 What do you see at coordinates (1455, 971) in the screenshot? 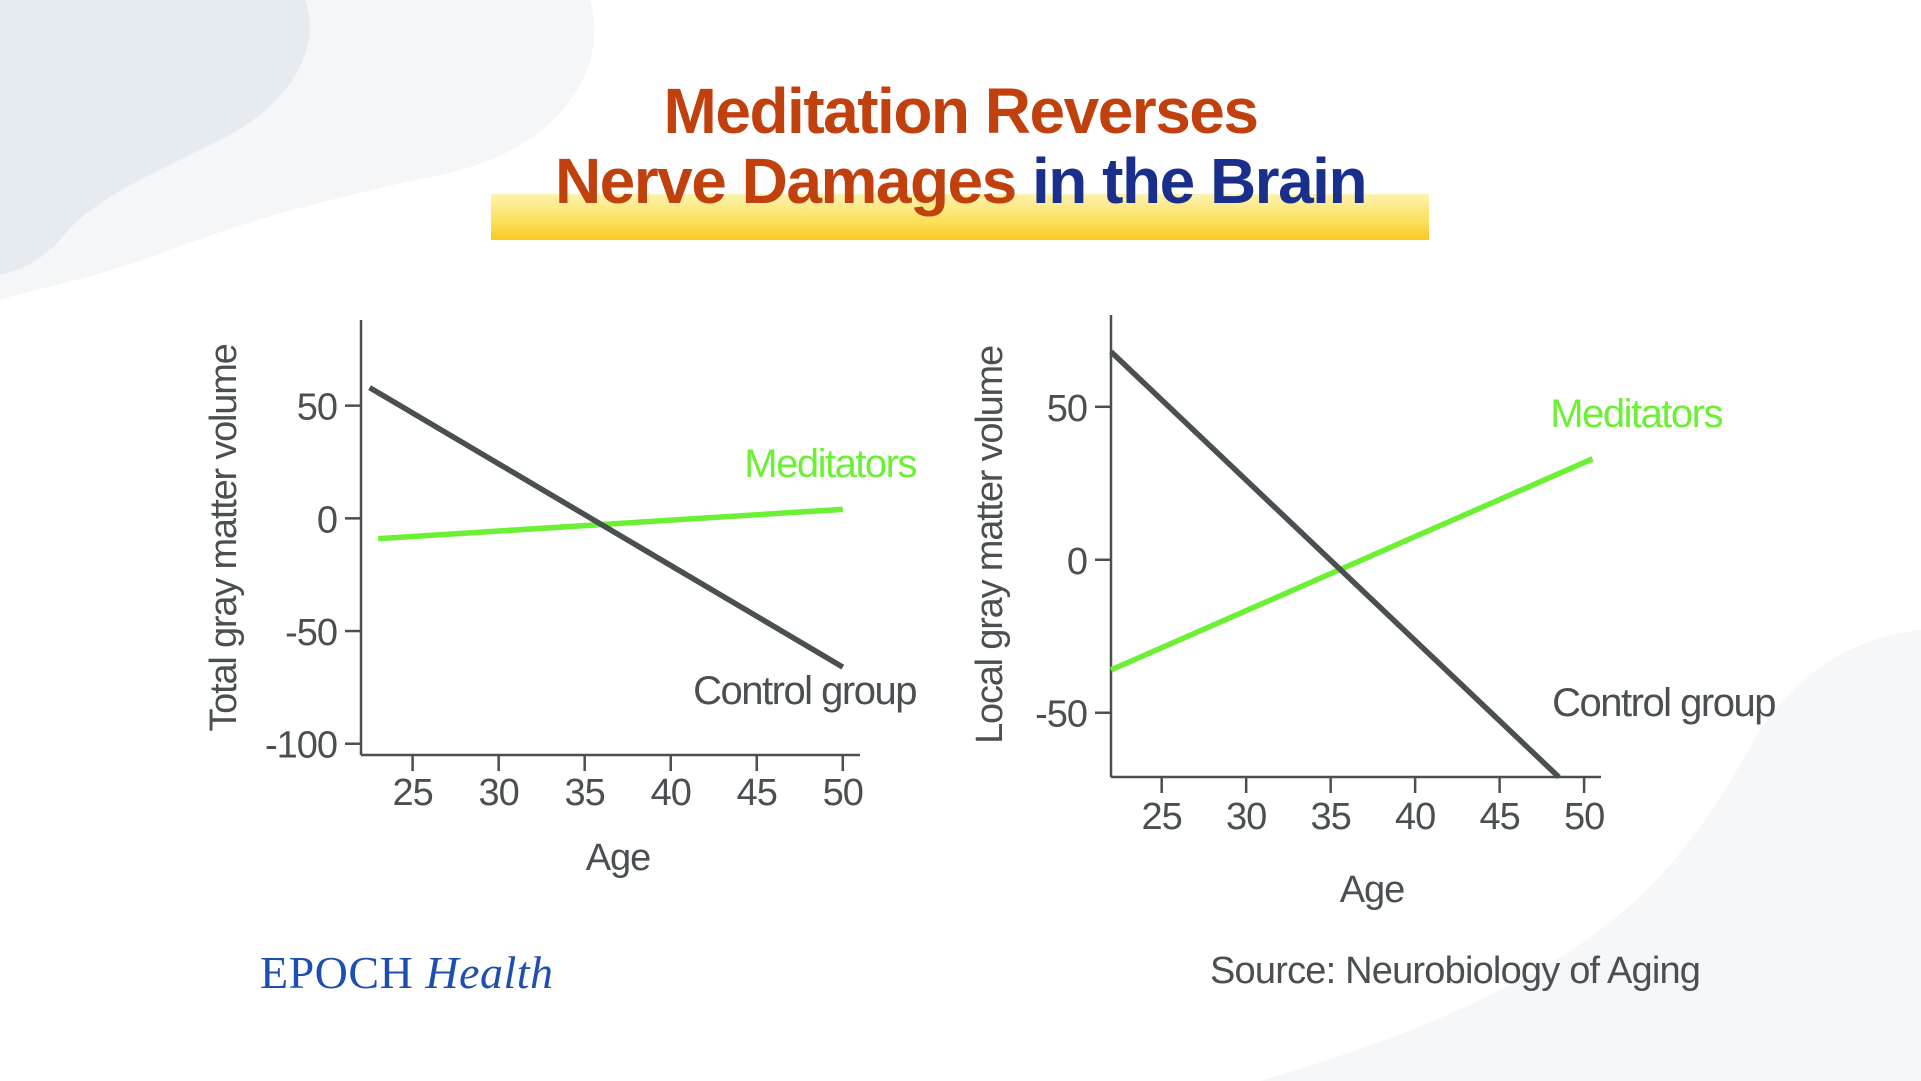
I see `source-citation: Source: Neurobiology of Aging` at bounding box center [1455, 971].